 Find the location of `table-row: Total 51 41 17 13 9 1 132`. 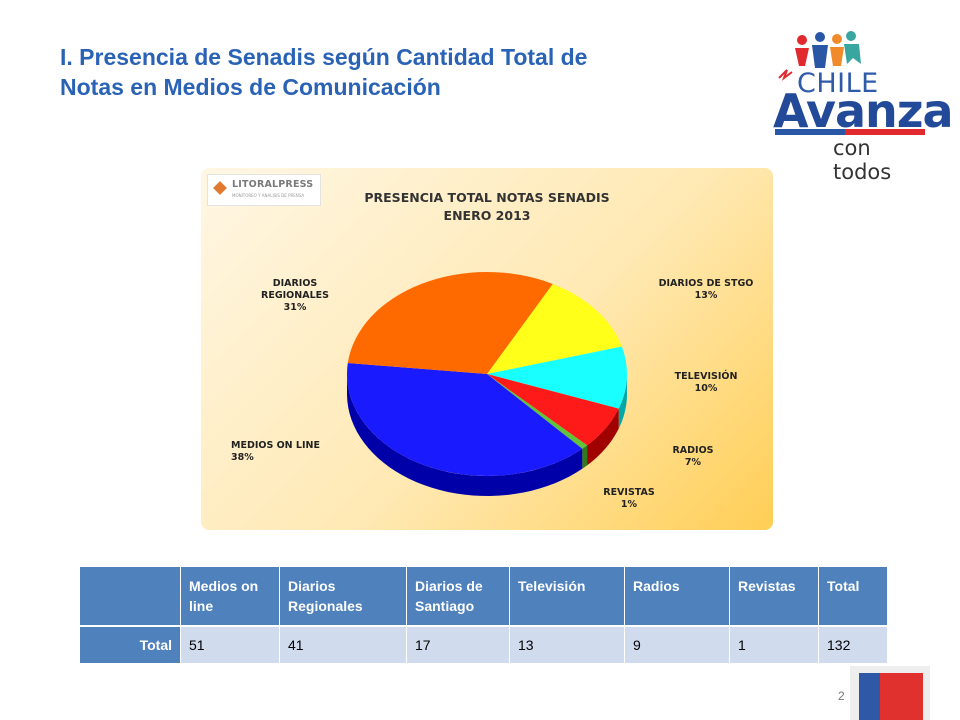

table-row: Total 51 41 17 13 9 1 132 is located at coordinates (484, 644).